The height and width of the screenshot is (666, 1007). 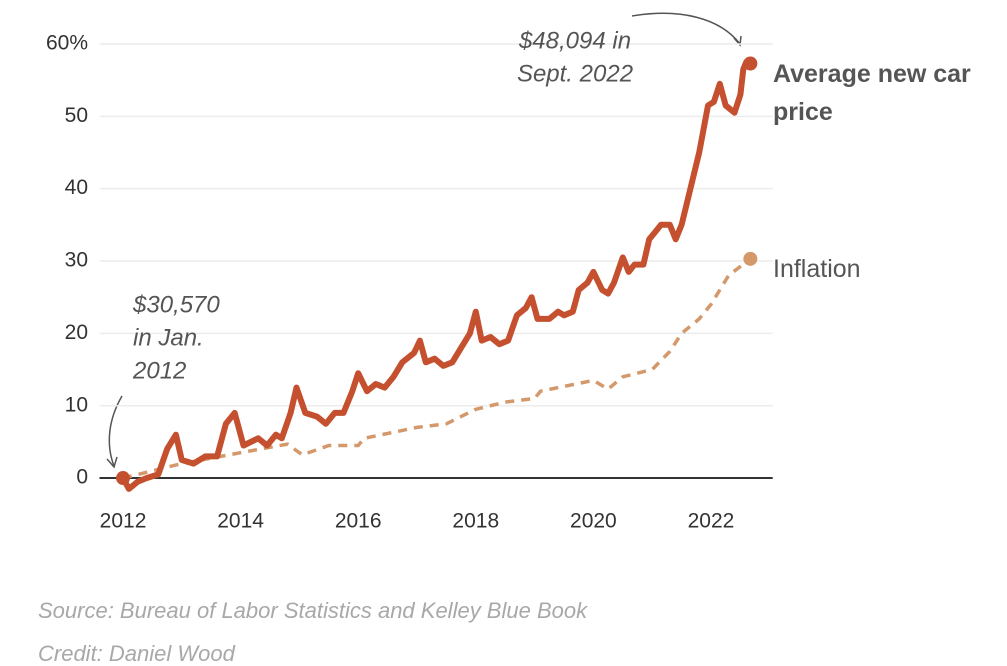 I want to click on x-tick-label: 2012, so click(x=123, y=521).